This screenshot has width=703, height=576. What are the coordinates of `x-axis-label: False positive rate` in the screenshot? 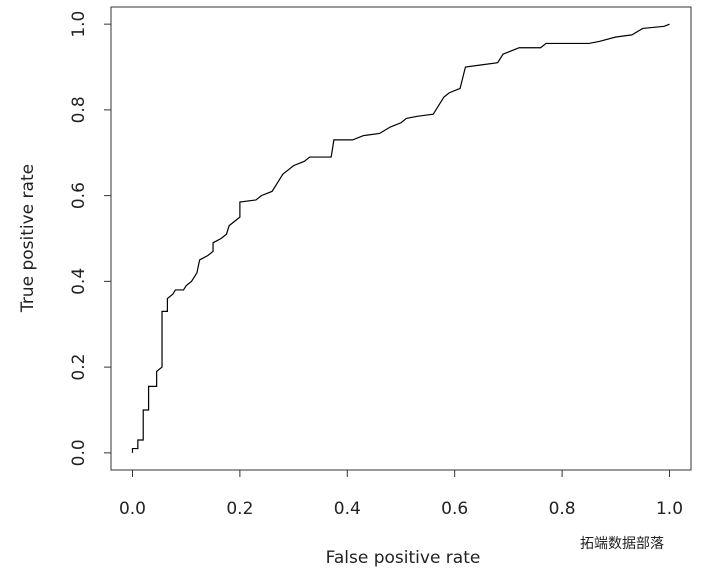 It's located at (403, 558).